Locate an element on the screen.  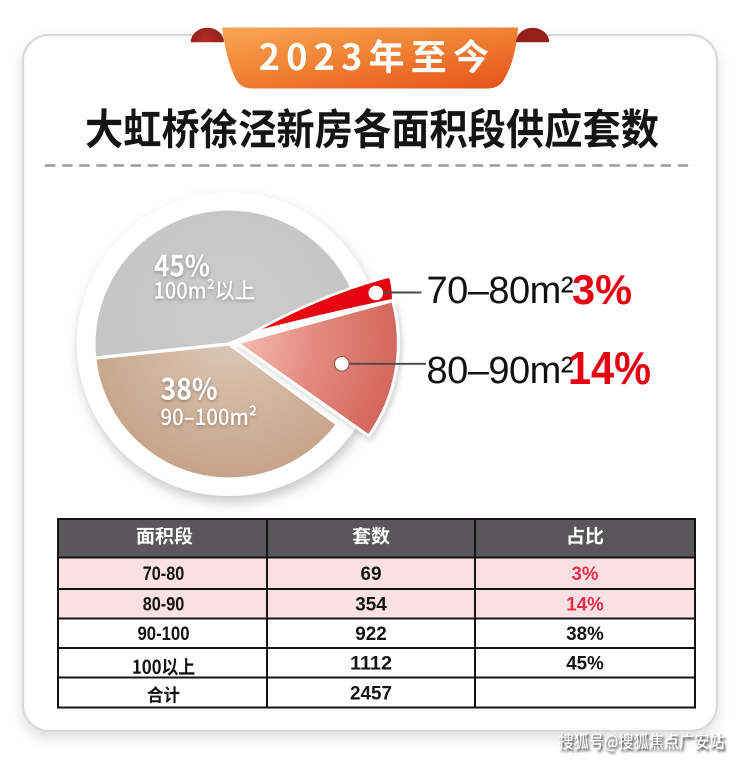
svg-text: 70–80m² is located at coordinates (500, 291).